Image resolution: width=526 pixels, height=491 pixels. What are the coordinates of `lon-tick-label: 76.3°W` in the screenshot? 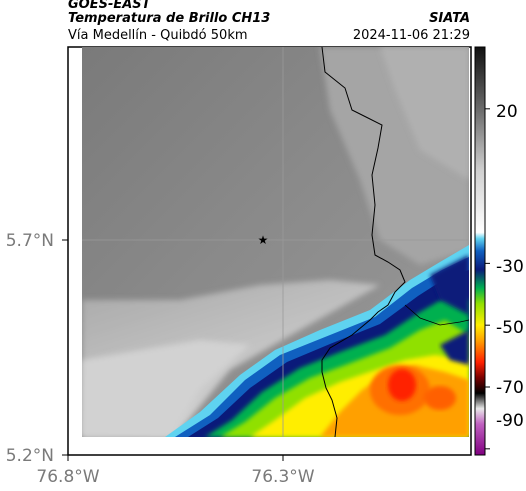 It's located at (282, 477).